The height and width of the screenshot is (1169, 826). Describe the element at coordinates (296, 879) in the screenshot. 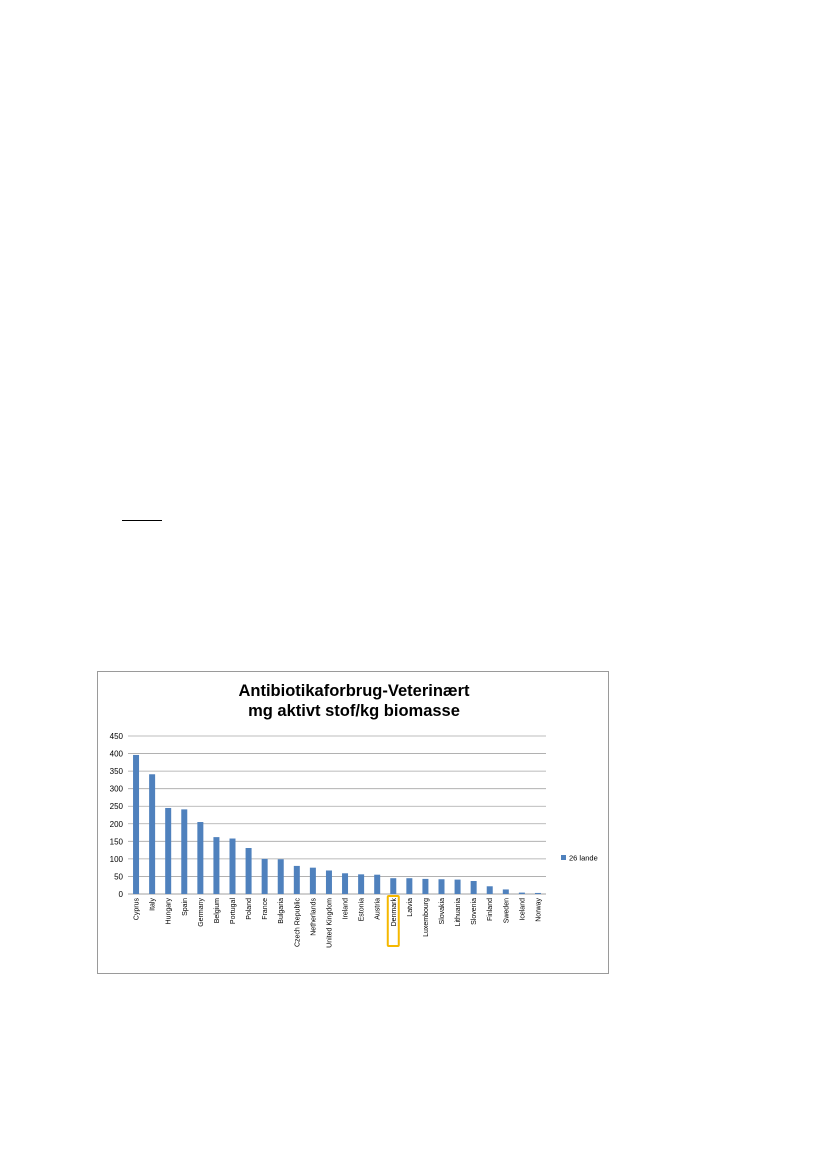

I see `bar-czech-republic` at that location.